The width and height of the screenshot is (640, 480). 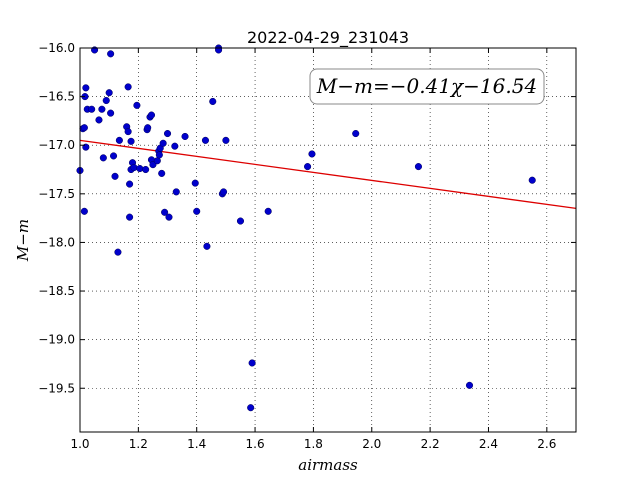 What do you see at coordinates (371, 444) in the screenshot?
I see `x-tick-label: 2.0` at bounding box center [371, 444].